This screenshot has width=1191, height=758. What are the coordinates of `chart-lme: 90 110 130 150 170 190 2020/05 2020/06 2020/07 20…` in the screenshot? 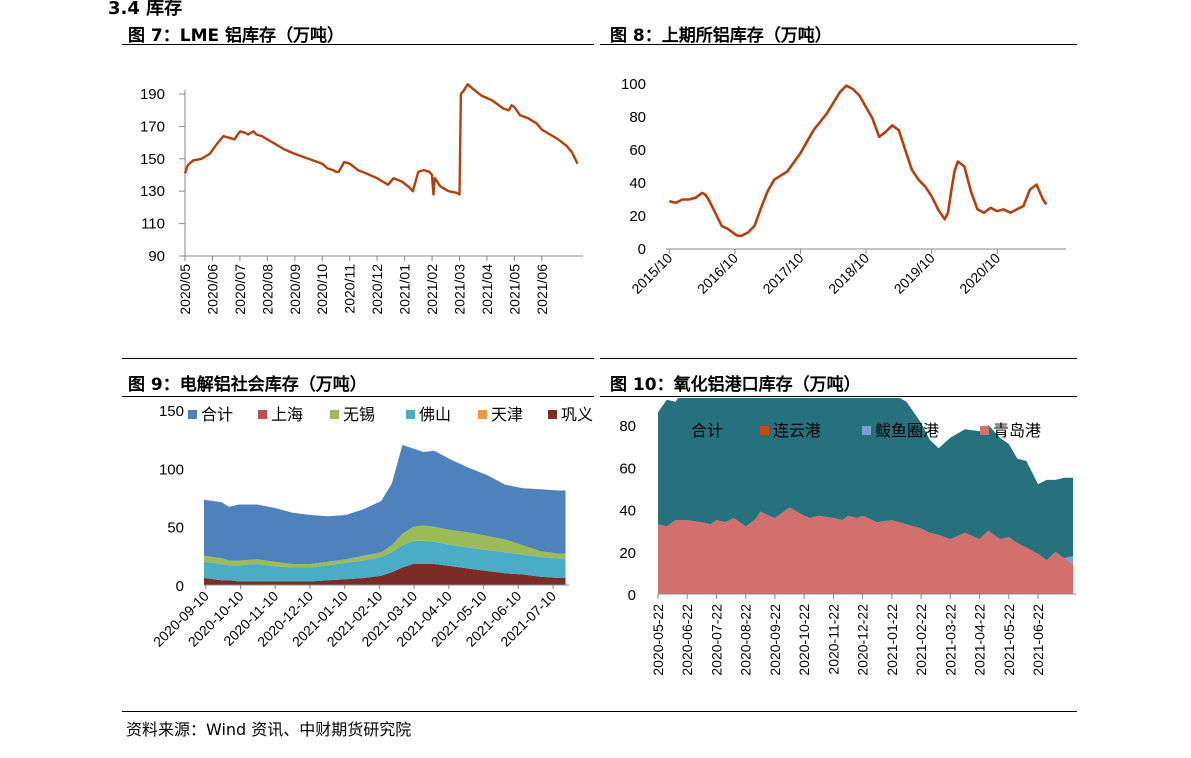 It's located at (361, 199).